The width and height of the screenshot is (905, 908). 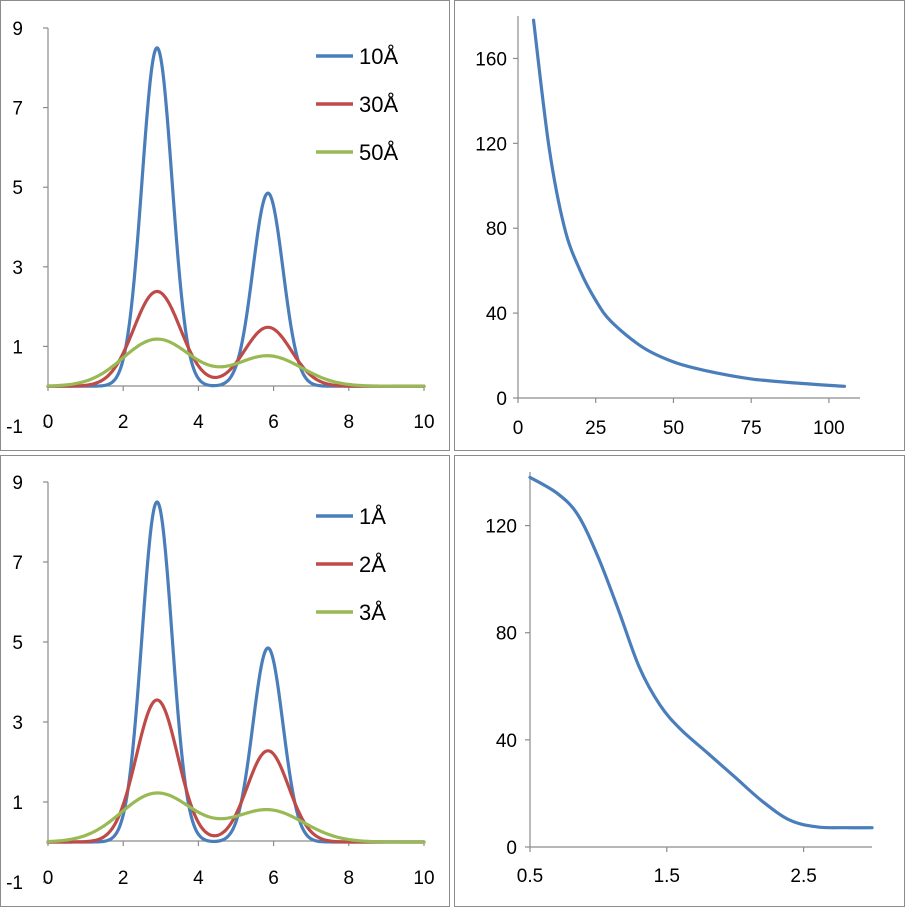 What do you see at coordinates (378, 152) in the screenshot?
I see `legend-label: 50Å` at bounding box center [378, 152].